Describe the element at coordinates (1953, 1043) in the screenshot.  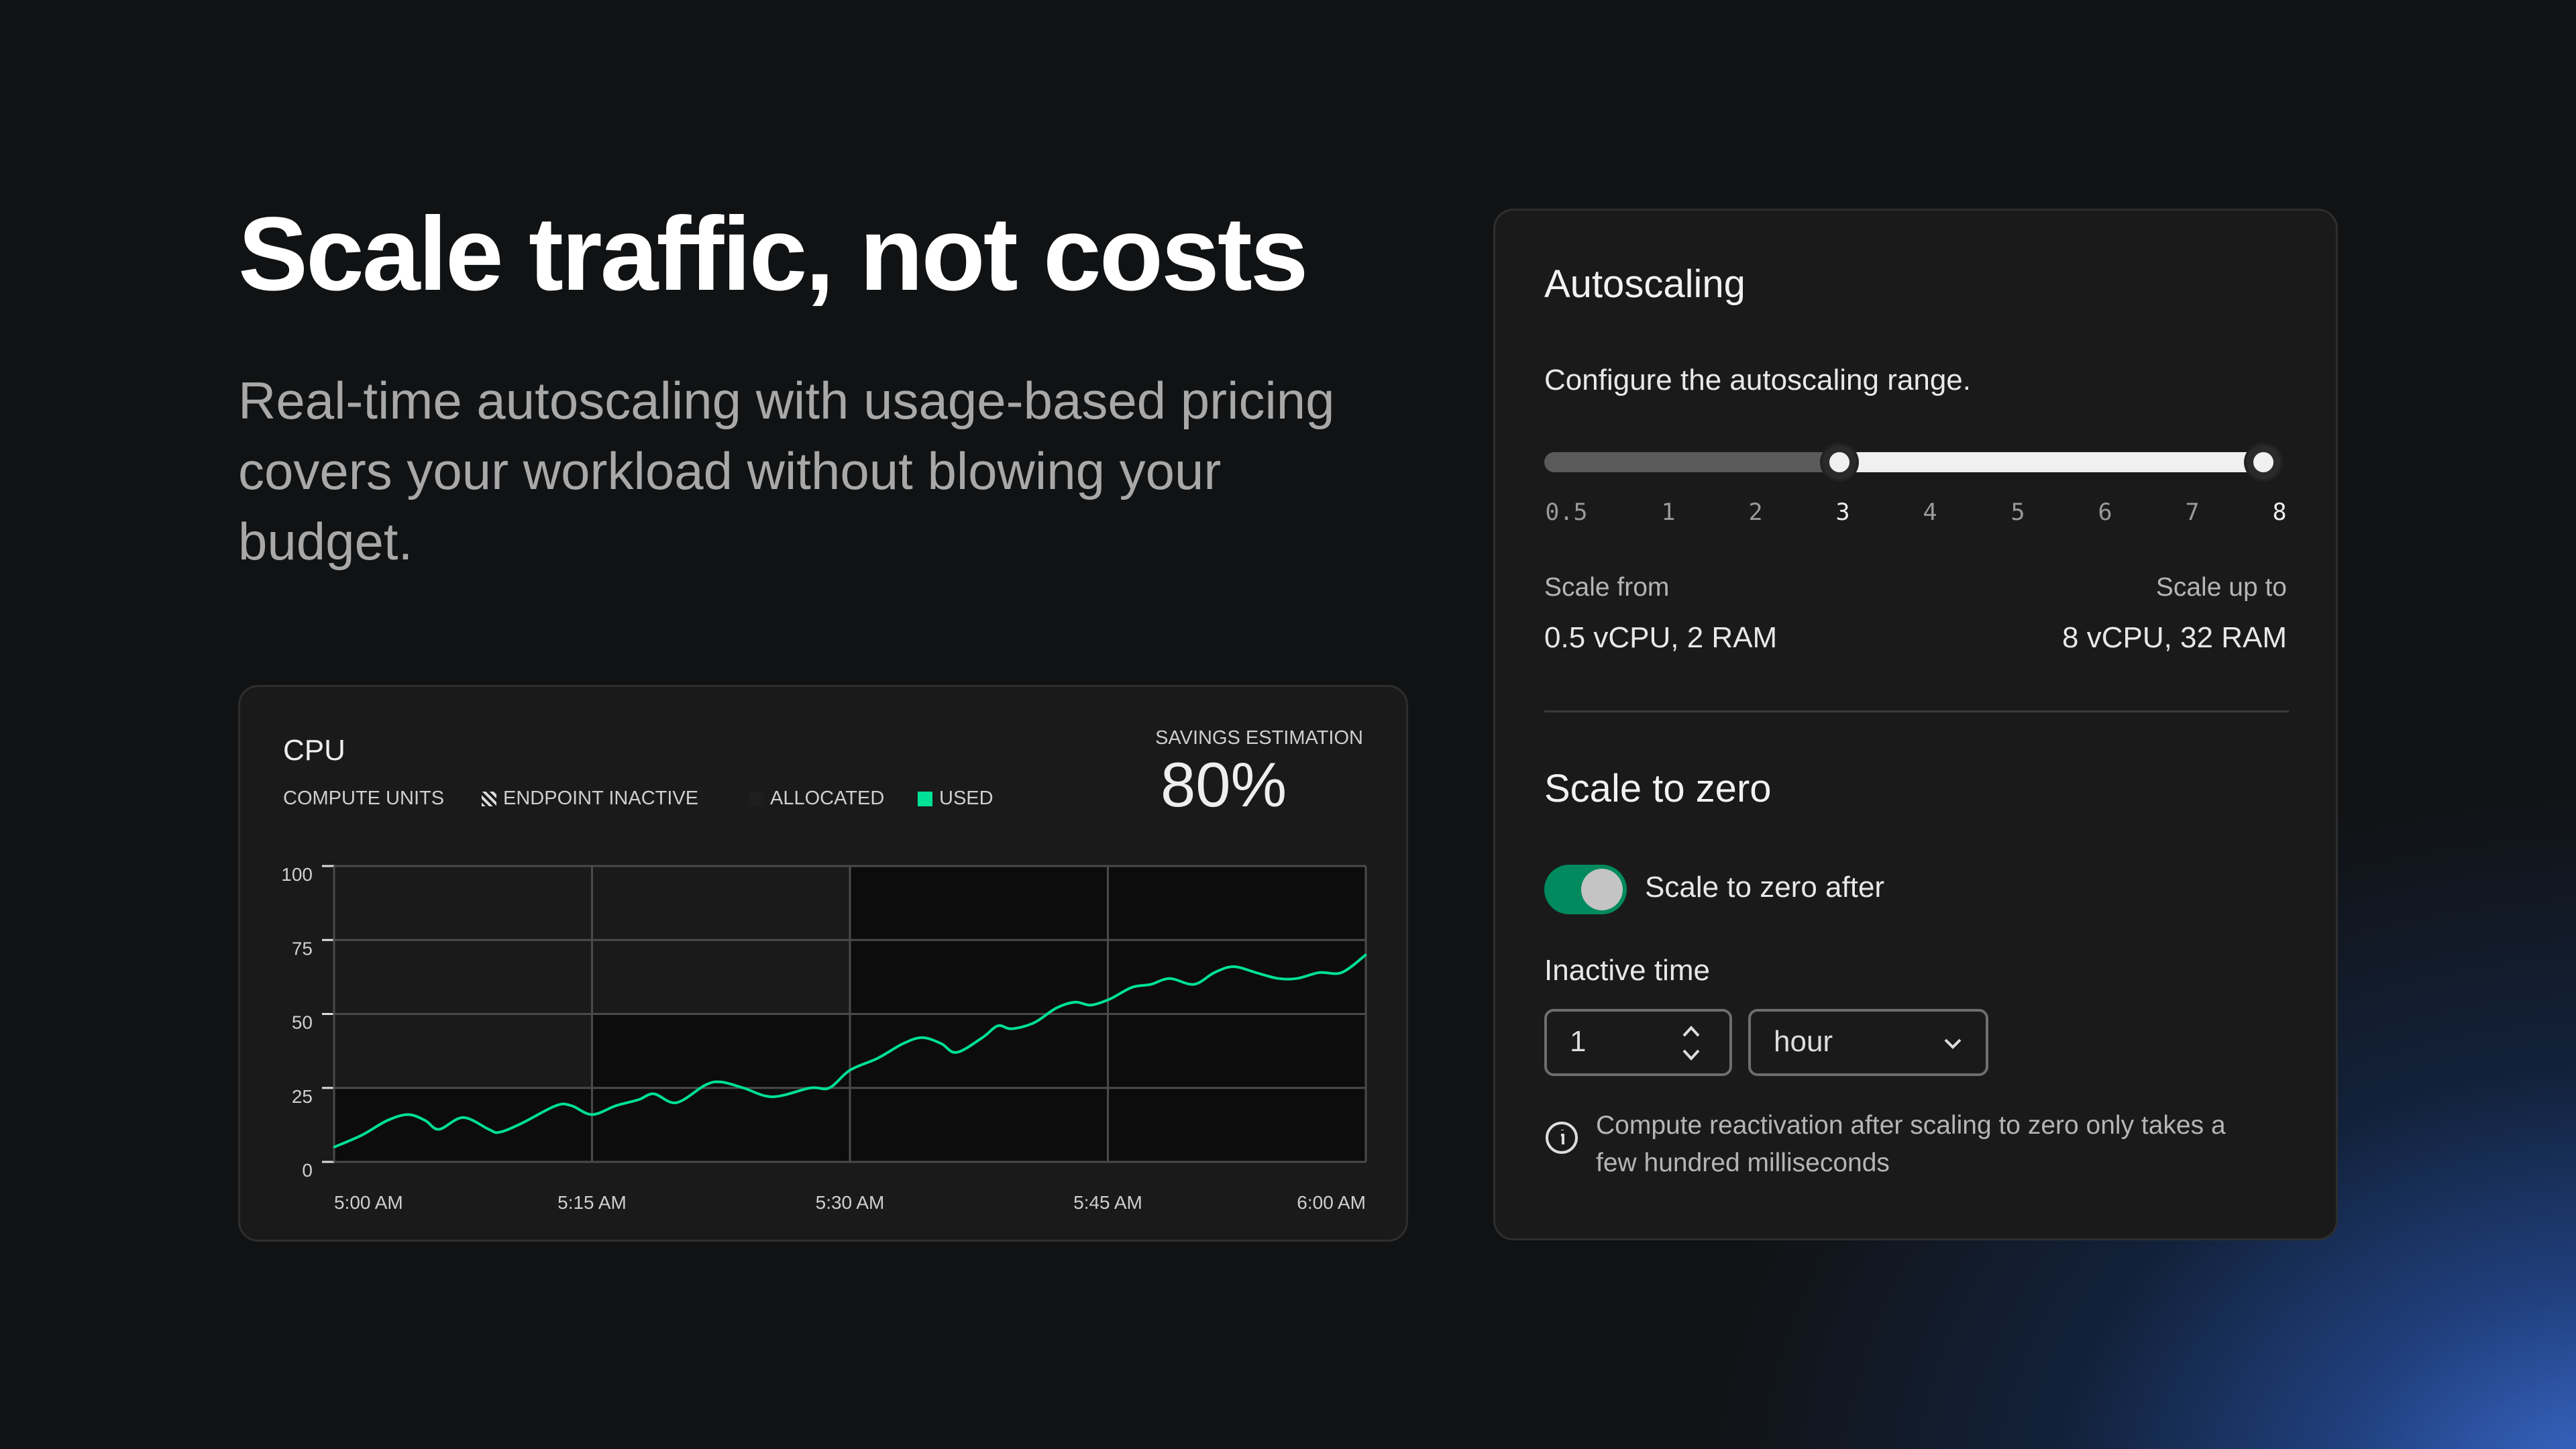
I see `chevron-down-icon` at that location.